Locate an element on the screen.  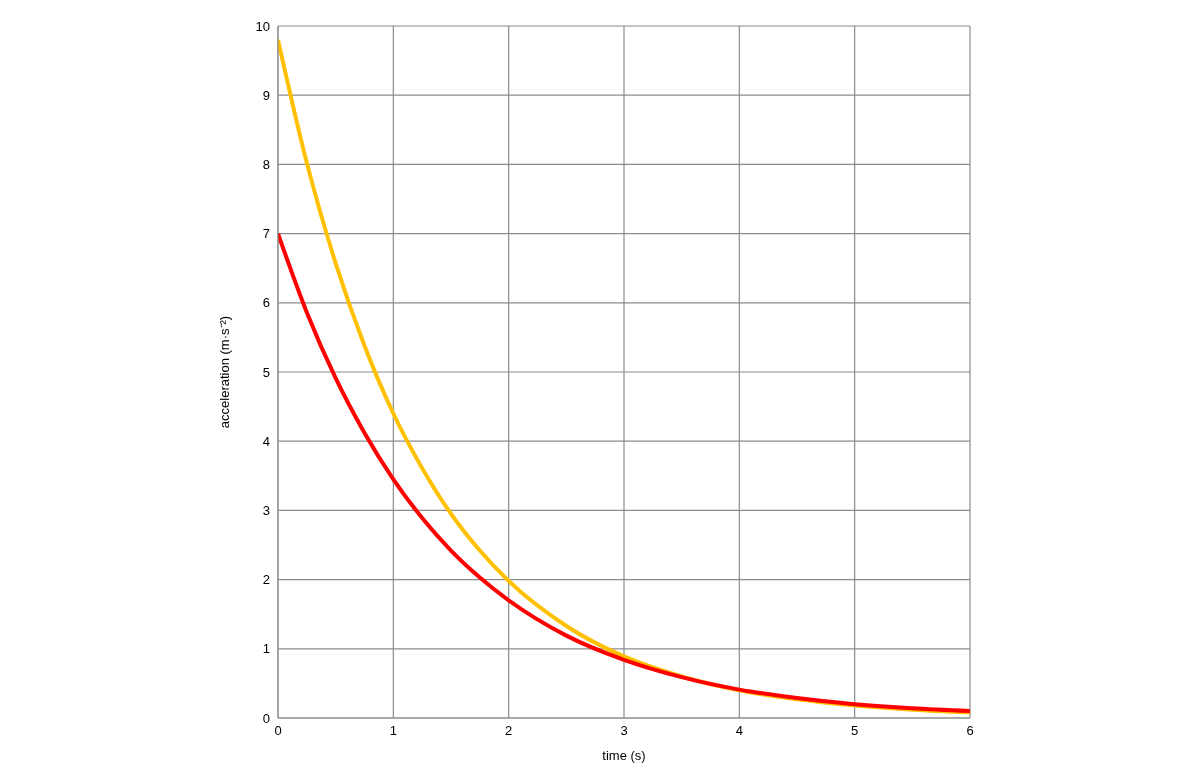
x-tick-label: 6 is located at coordinates (970, 731).